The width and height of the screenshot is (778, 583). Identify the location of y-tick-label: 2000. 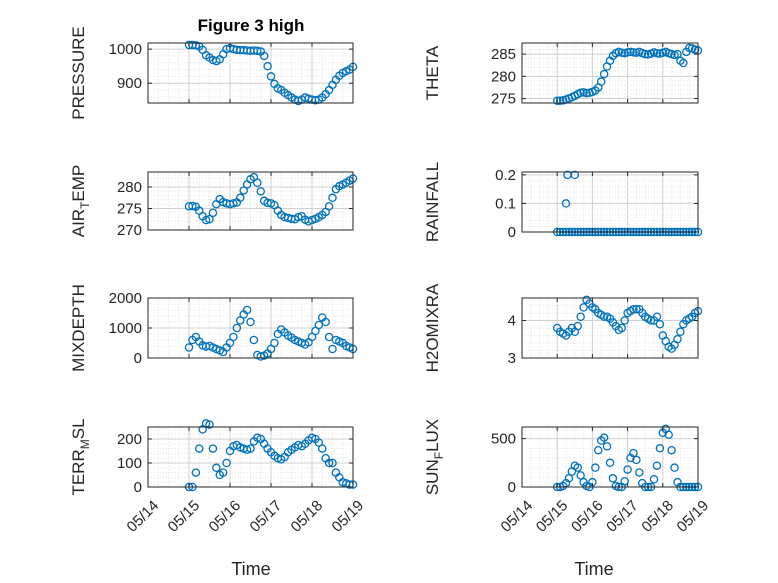
(125, 298).